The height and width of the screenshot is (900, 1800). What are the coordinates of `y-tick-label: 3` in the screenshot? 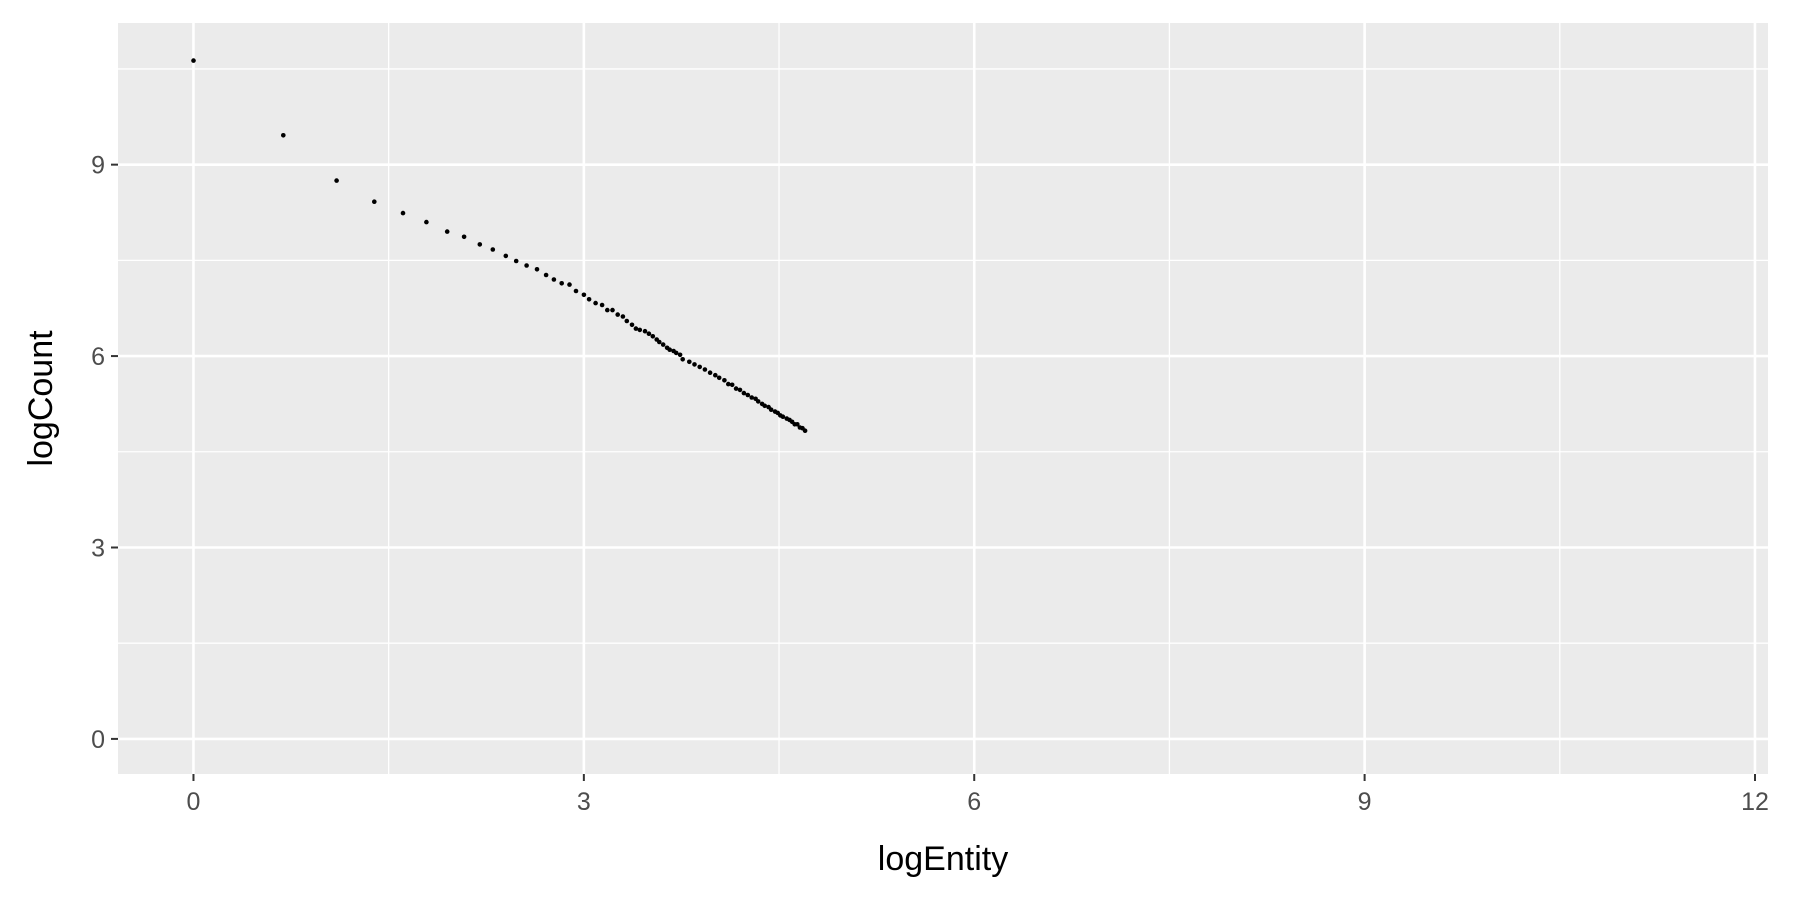 It's located at (98, 548).